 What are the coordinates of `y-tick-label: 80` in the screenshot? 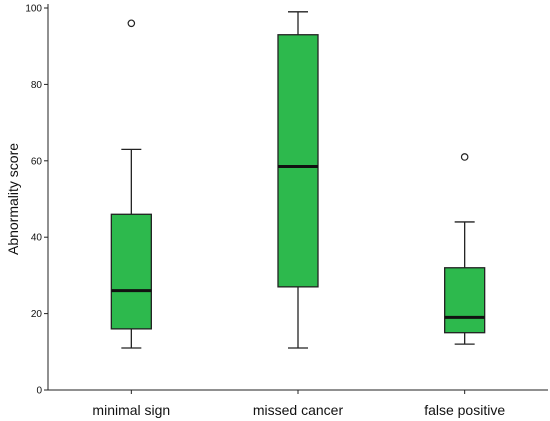 It's located at (37, 85).